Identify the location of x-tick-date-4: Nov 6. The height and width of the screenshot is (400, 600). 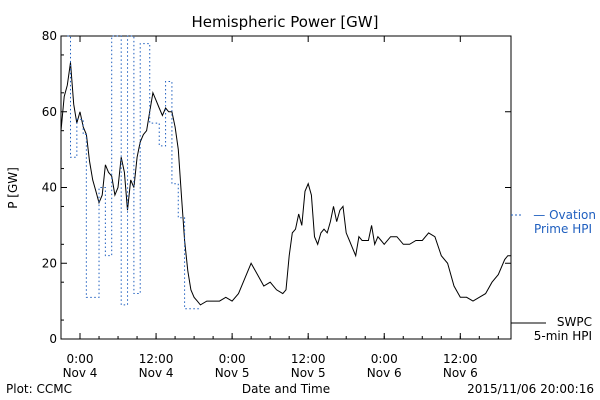
(384, 373).